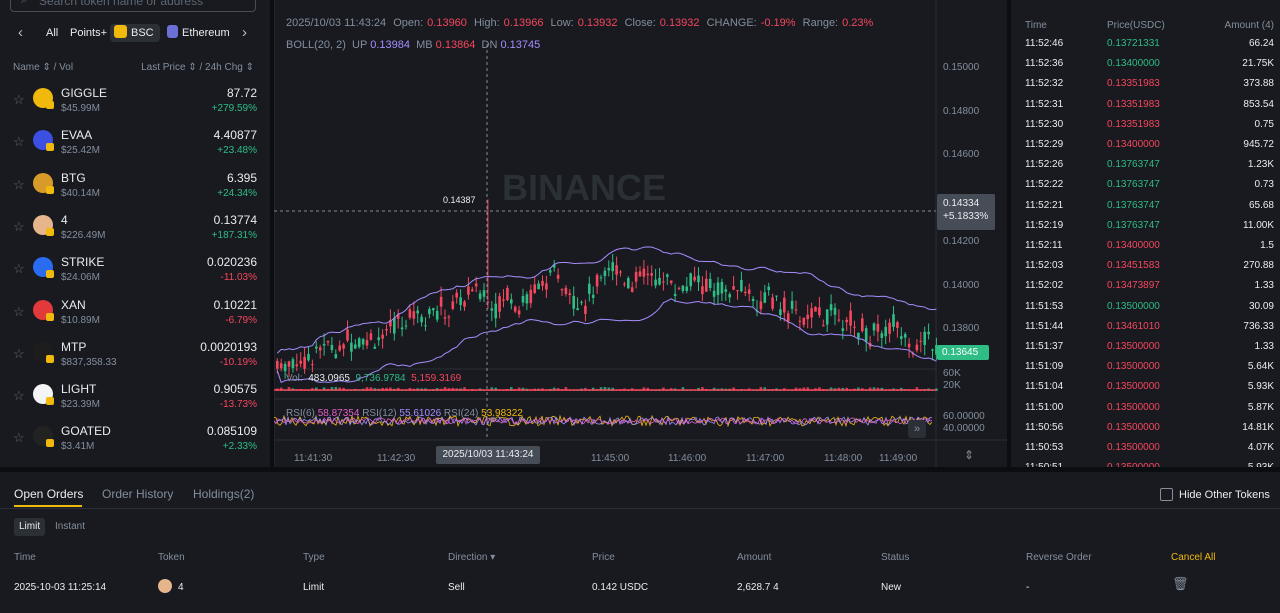 This screenshot has height=613, width=1280. What do you see at coordinates (436, 378) in the screenshot?
I see `vol-value-3: 5,159.3169` at bounding box center [436, 378].